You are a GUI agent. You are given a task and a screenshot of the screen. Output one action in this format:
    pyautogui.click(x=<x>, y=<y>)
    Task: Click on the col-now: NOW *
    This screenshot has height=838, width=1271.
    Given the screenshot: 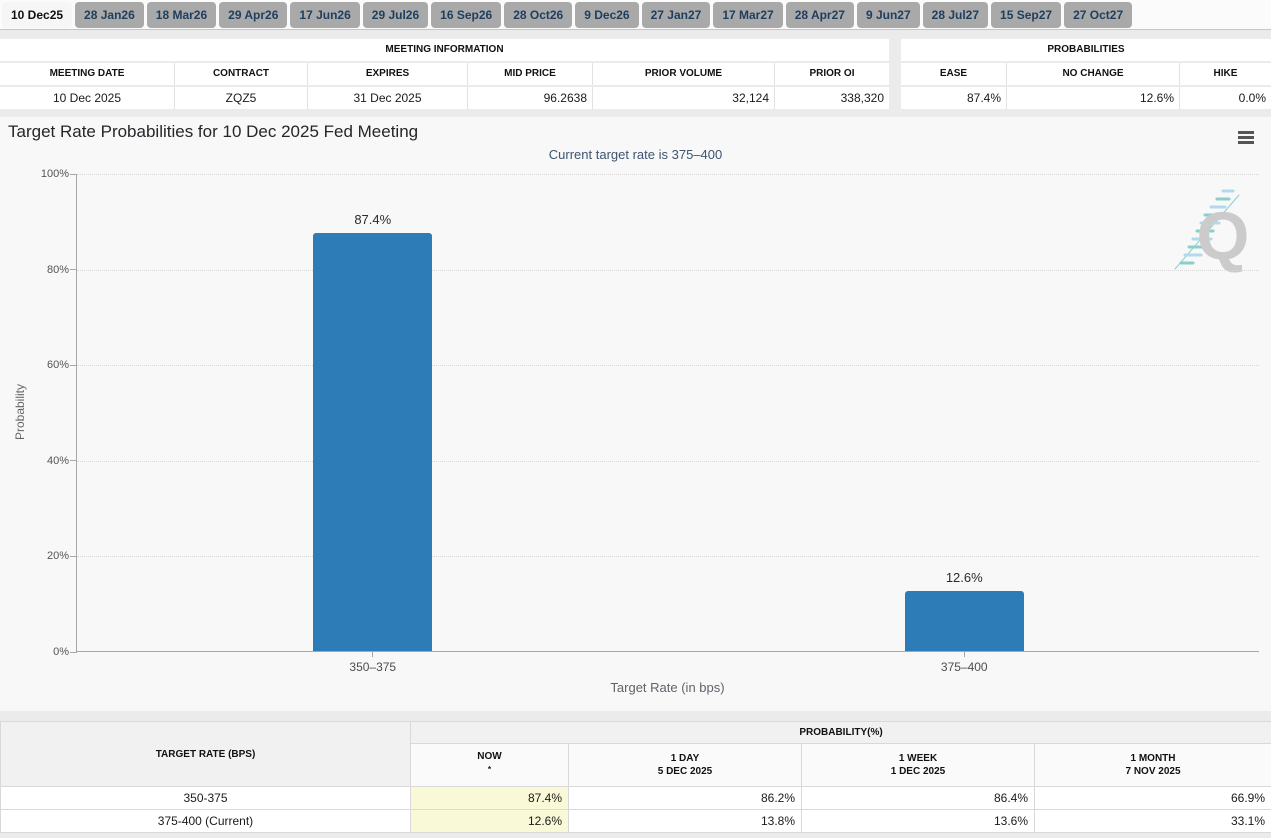 What is the action you would take?
    pyautogui.click(x=489, y=765)
    